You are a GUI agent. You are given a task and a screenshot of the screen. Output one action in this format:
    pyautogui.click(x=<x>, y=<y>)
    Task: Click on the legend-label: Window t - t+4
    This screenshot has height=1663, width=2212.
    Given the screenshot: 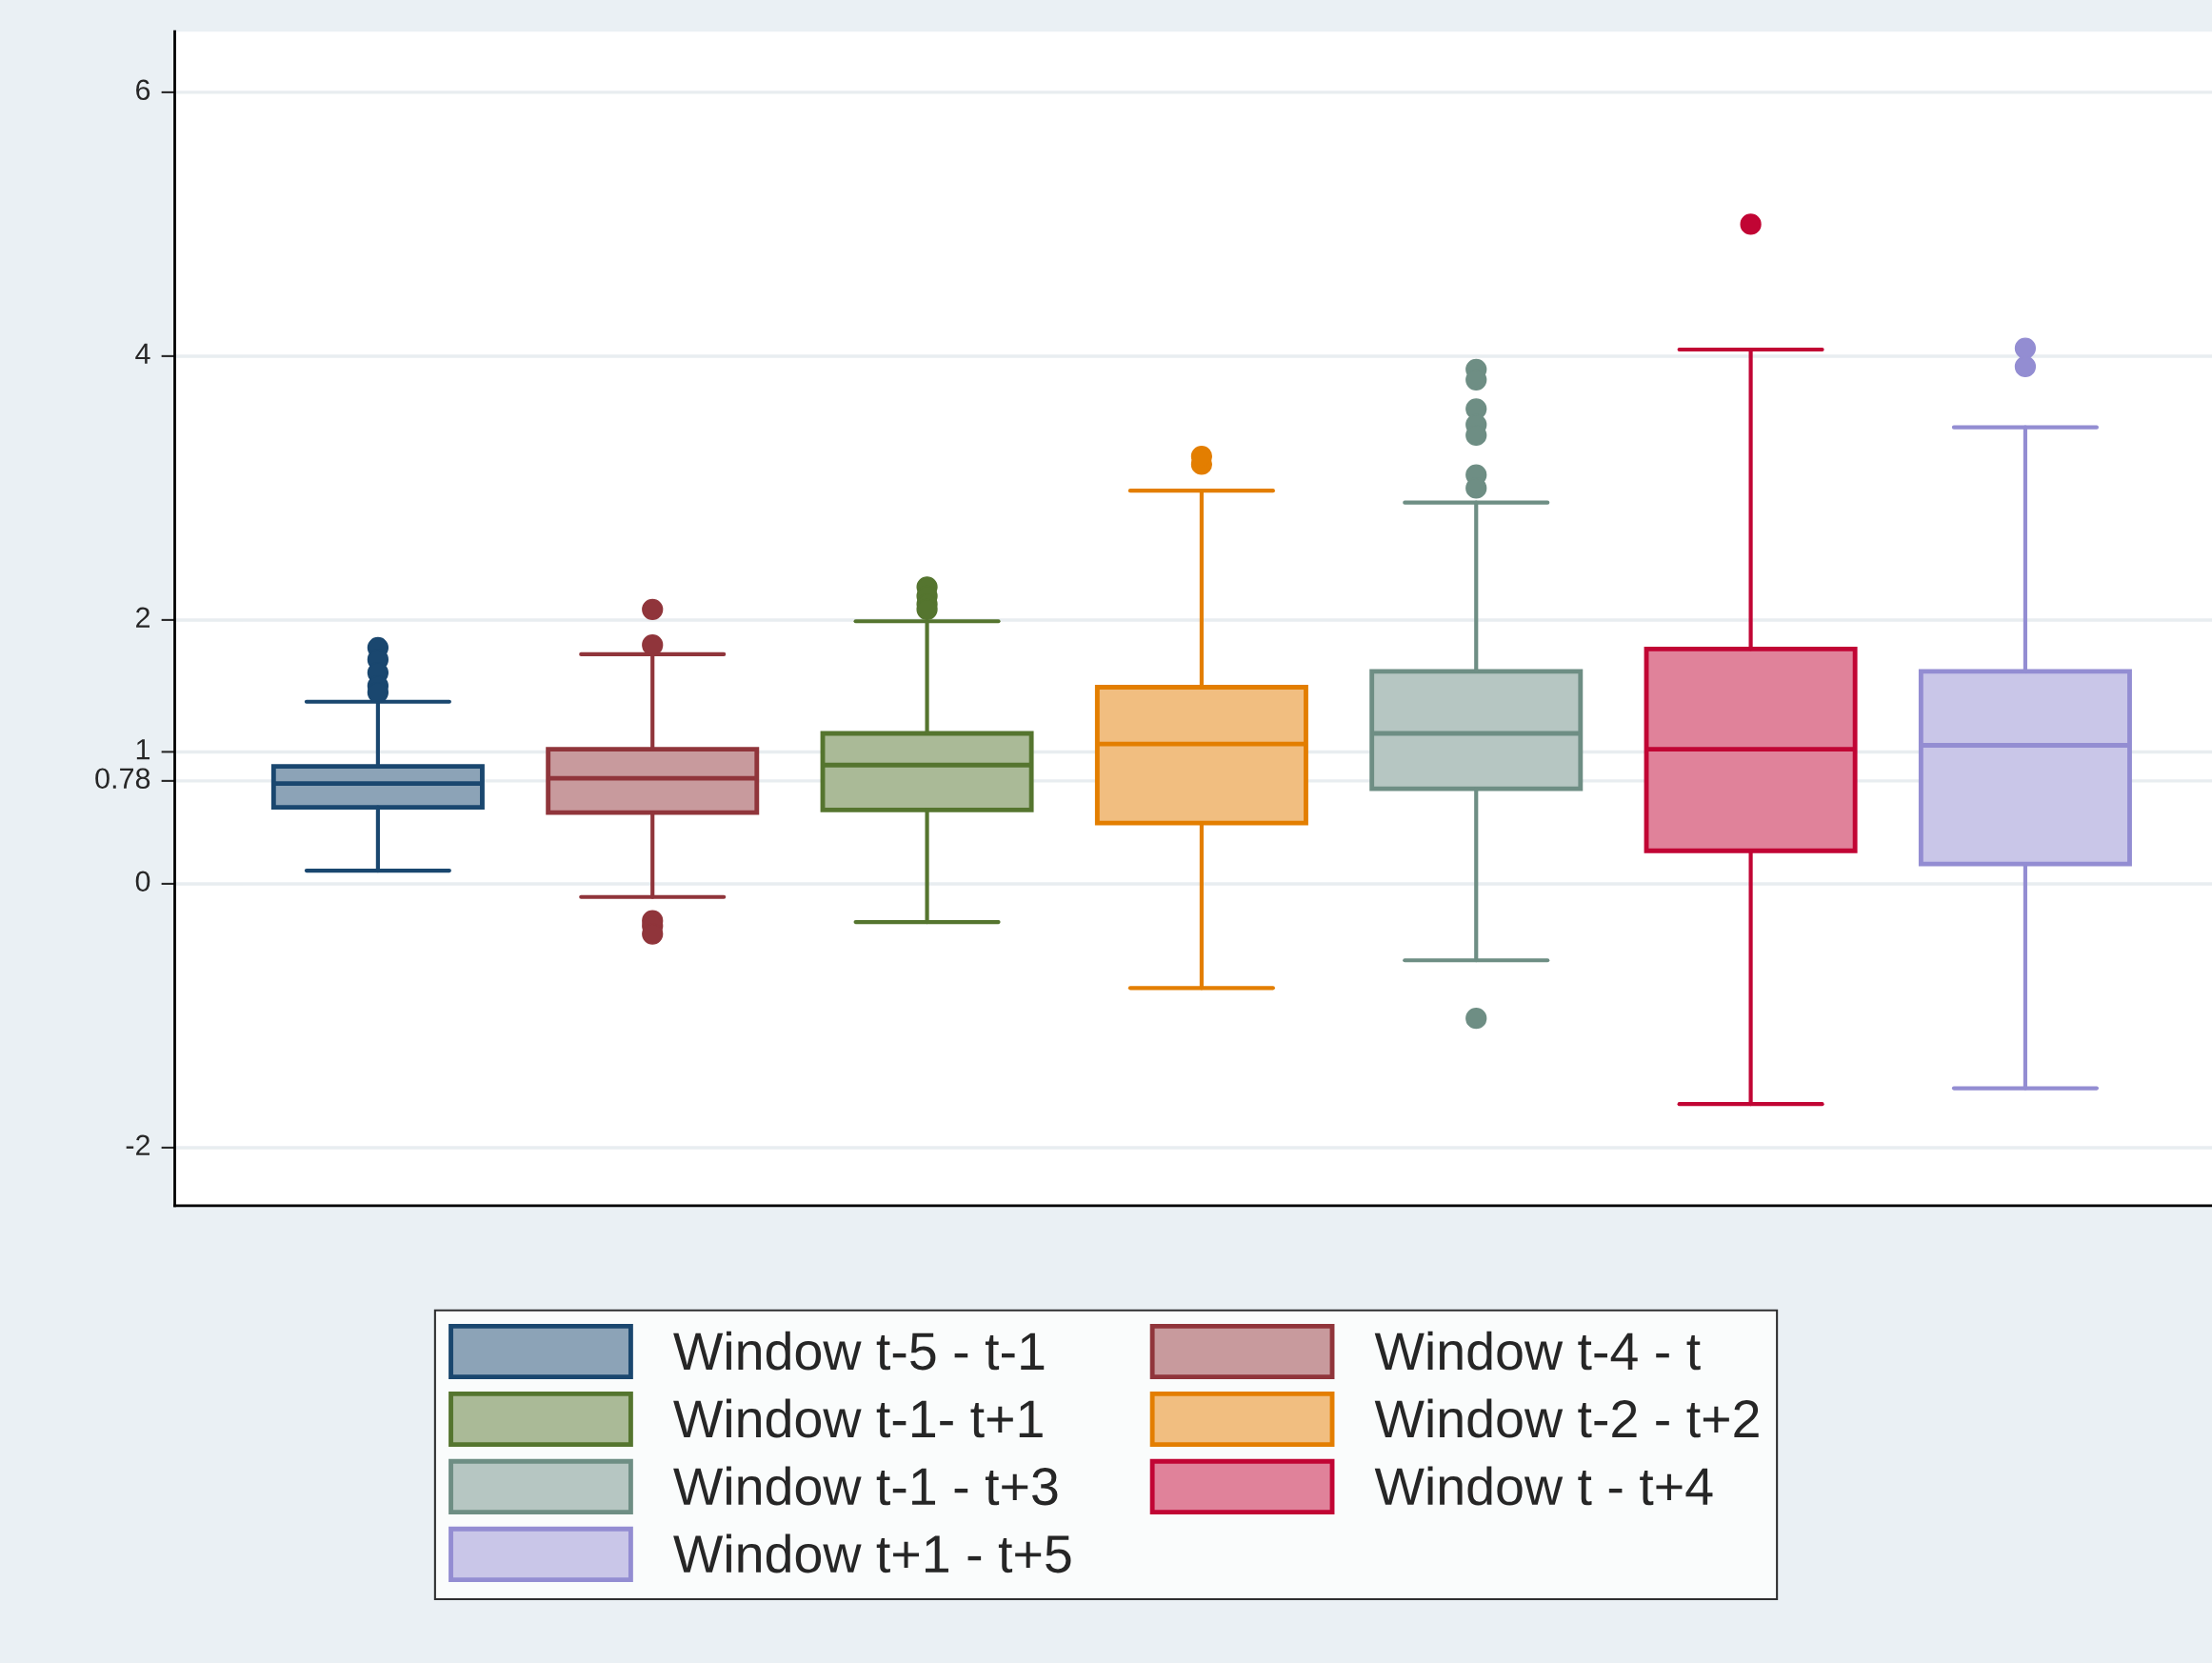 What is the action you would take?
    pyautogui.click(x=1543, y=1486)
    